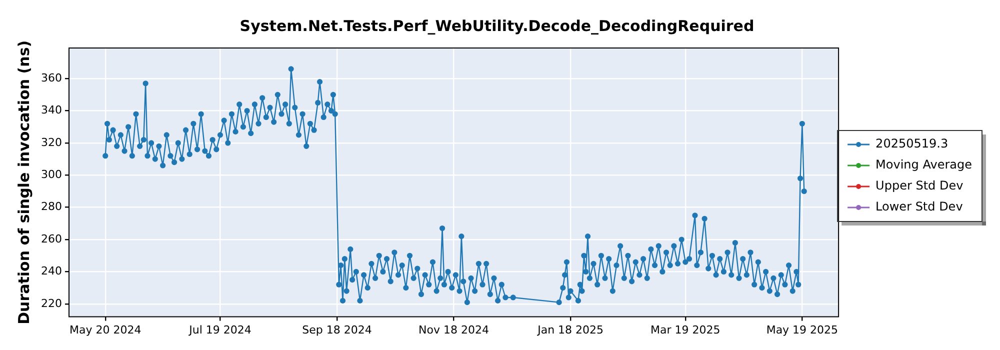 The image size is (1000, 350). I want to click on y-tick-label: 240, so click(51, 271).